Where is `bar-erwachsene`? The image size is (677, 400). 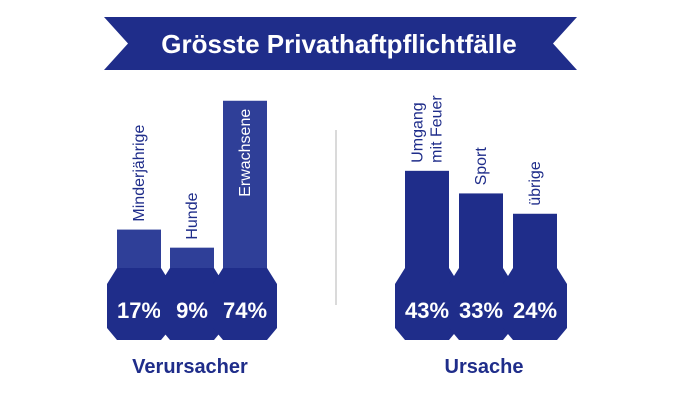
bar-erwachsene is located at coordinates (245, 184).